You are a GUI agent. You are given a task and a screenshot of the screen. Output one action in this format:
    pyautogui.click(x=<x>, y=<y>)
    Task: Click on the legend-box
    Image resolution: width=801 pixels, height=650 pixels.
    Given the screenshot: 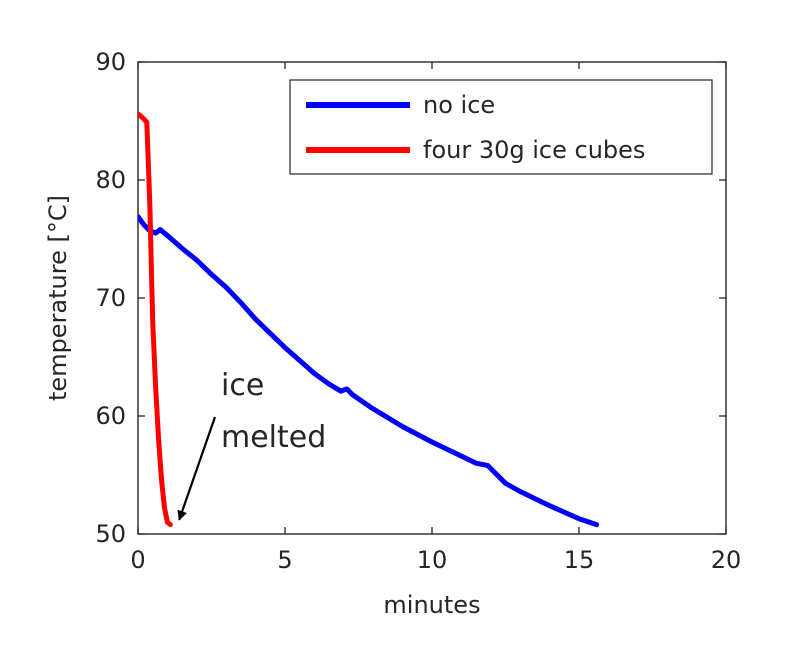 What is the action you would take?
    pyautogui.click(x=501, y=127)
    